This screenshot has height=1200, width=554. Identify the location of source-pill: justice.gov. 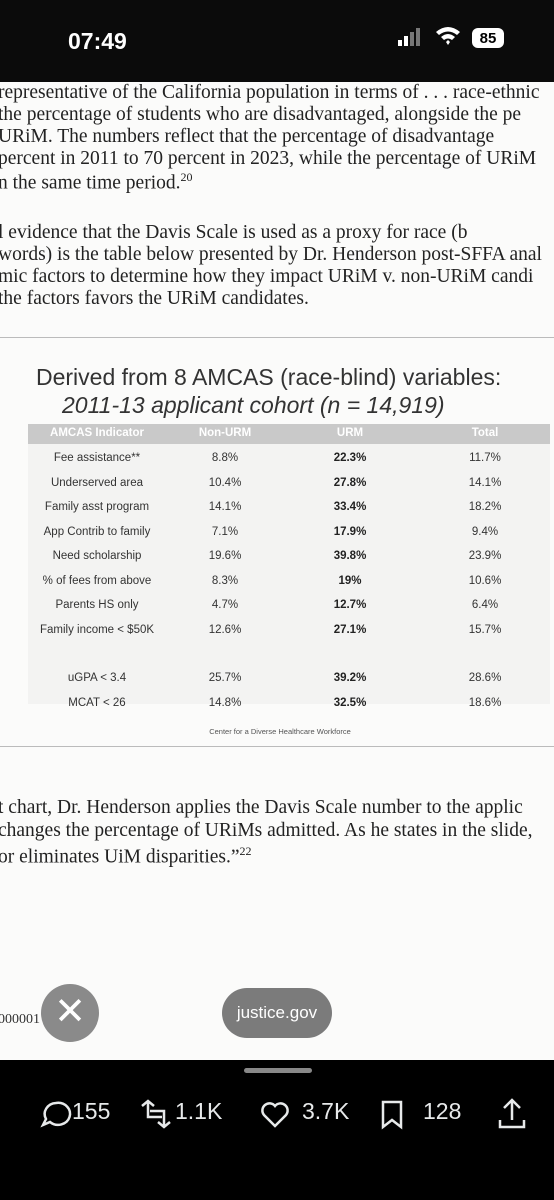
(277, 1013).